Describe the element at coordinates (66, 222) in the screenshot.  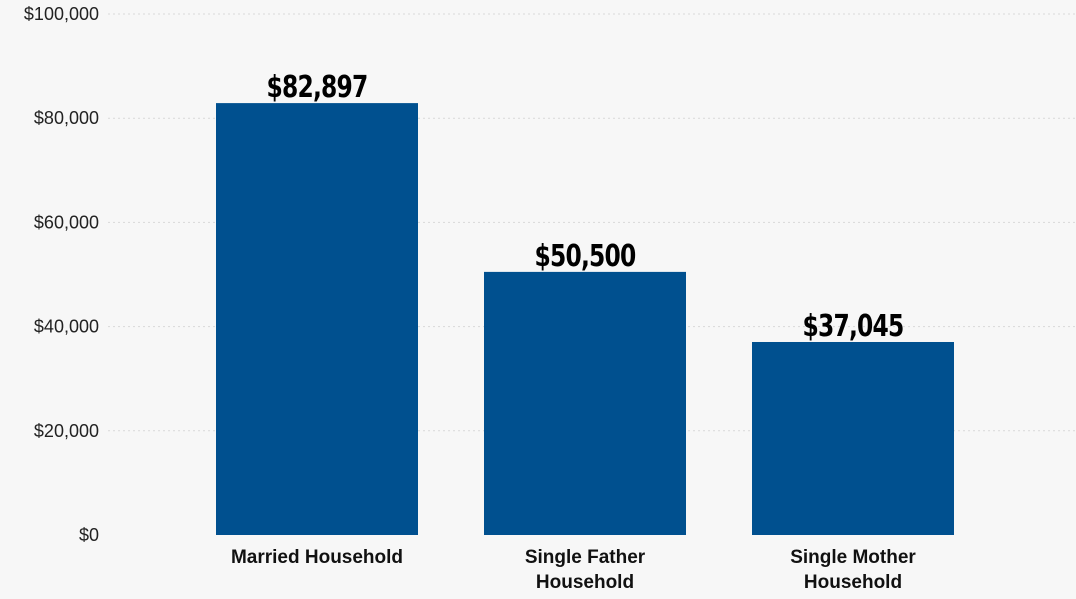
I see `y-tick-label: $60,000` at that location.